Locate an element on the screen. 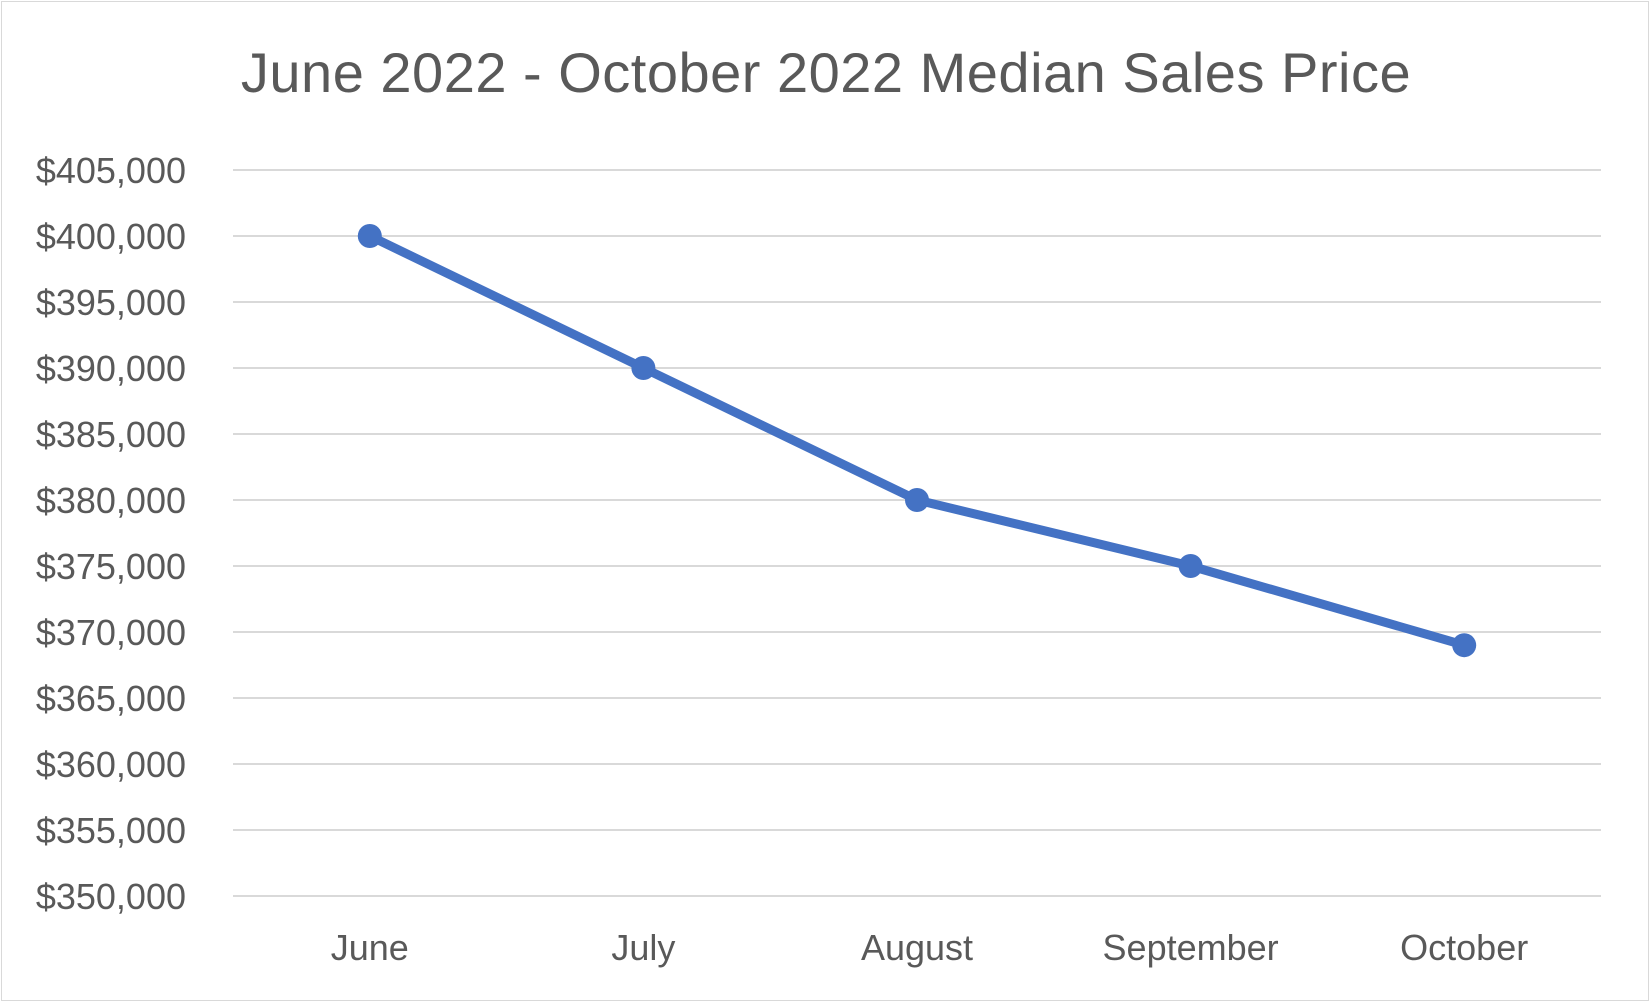 This screenshot has height=1004, width=1652. y-tick-label: $365,000 is located at coordinates (111, 698).